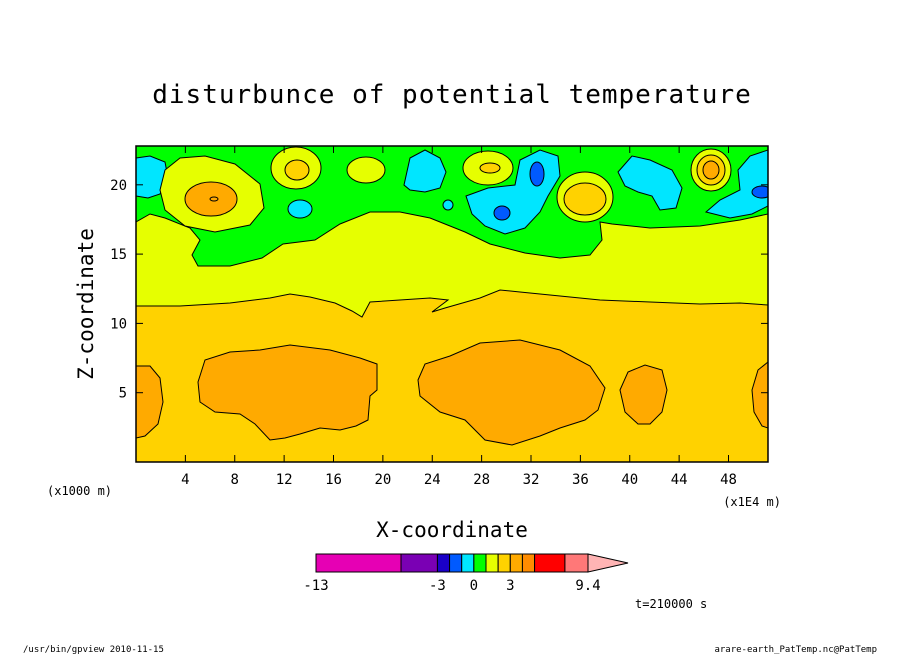 The image size is (904, 654). Describe the element at coordinates (333, 480) in the screenshot. I see `x-tick-label: 16` at that location.